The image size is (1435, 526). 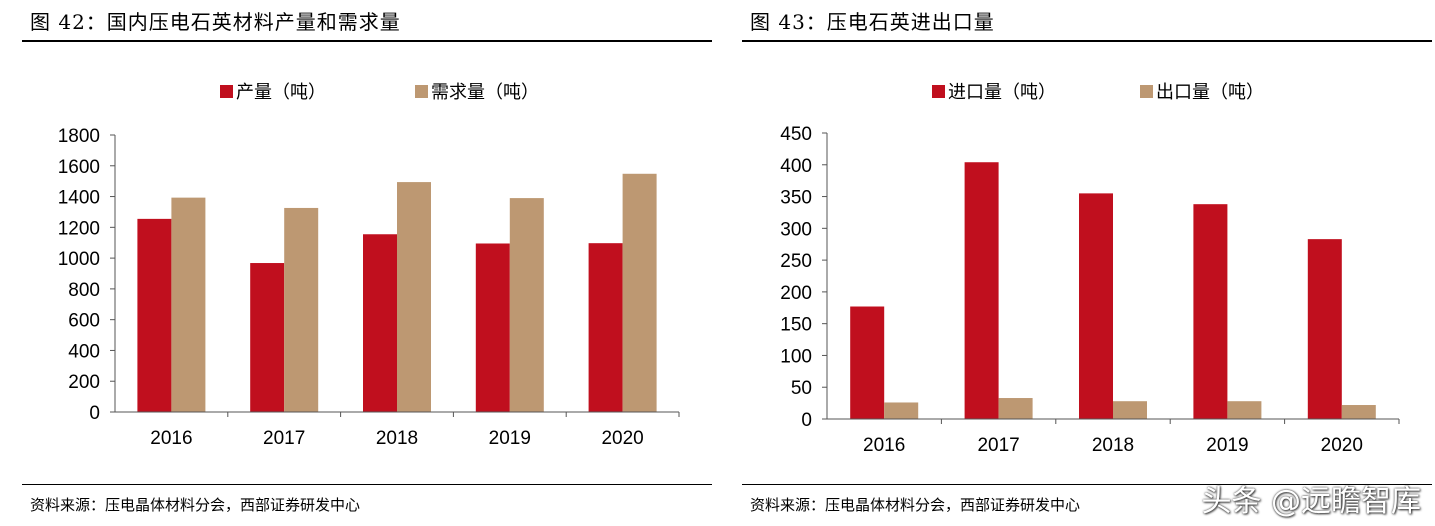 What do you see at coordinates (1311, 501) in the screenshot?
I see `watermark: 头条 @远瞻智库` at bounding box center [1311, 501].